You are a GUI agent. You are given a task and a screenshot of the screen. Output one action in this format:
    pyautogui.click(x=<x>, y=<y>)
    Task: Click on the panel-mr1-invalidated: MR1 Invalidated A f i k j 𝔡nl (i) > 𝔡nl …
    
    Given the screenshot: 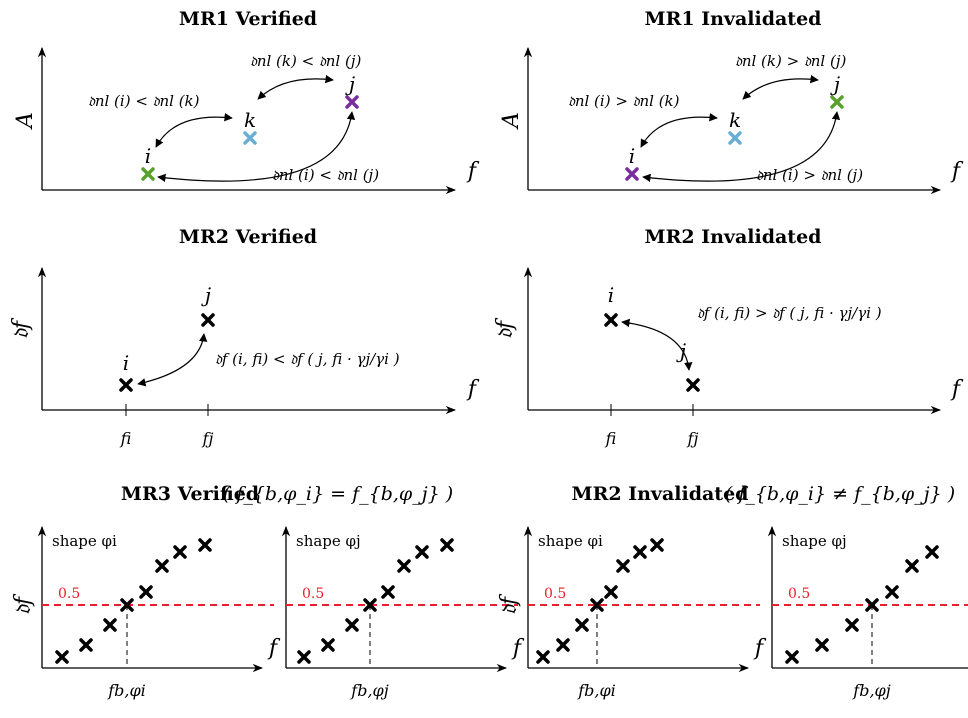 What is the action you would take?
    pyautogui.click(x=731, y=101)
    